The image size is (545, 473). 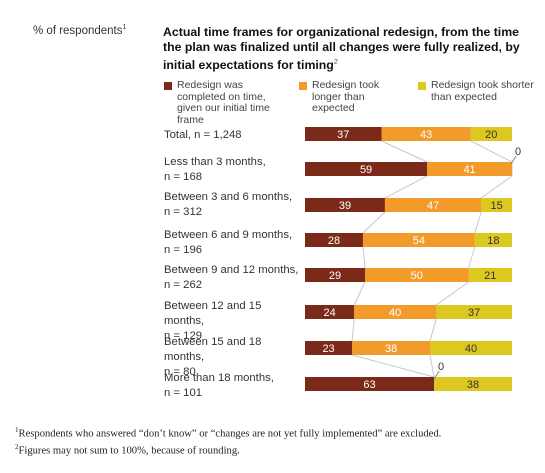 I want to click on legend-label-longer: Redesign took longer than expected, so click(x=346, y=96).